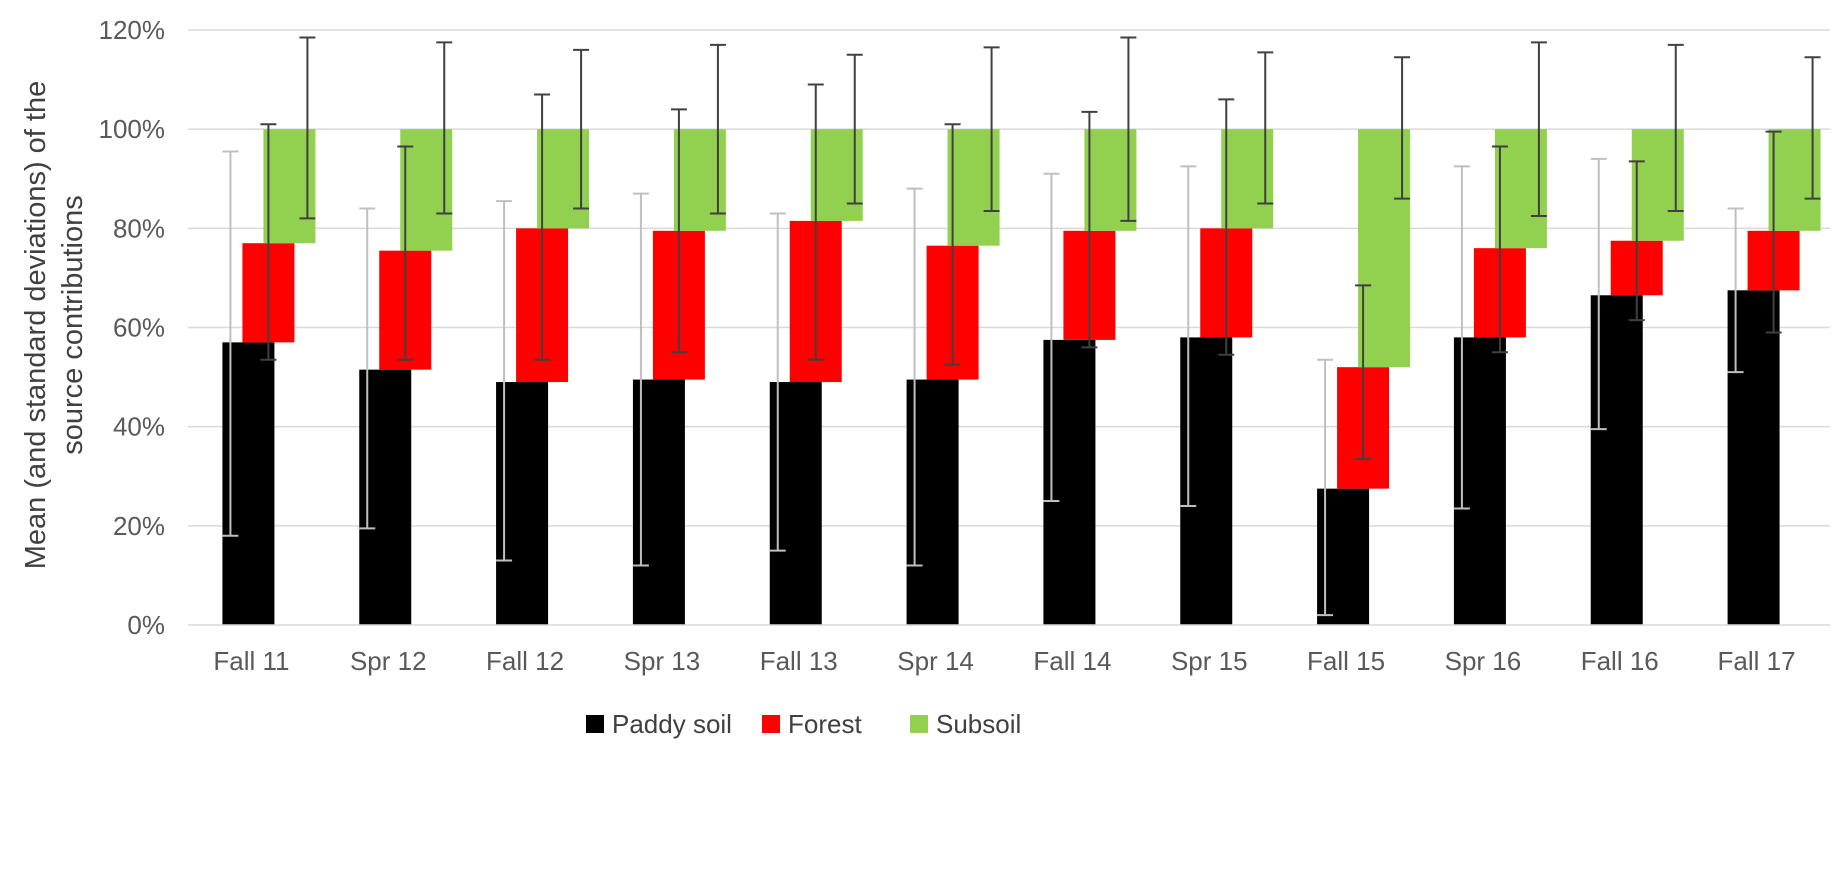 The image size is (1839, 883). Describe the element at coordinates (978, 724) in the screenshot. I see `legend-label: Subsoil` at that location.